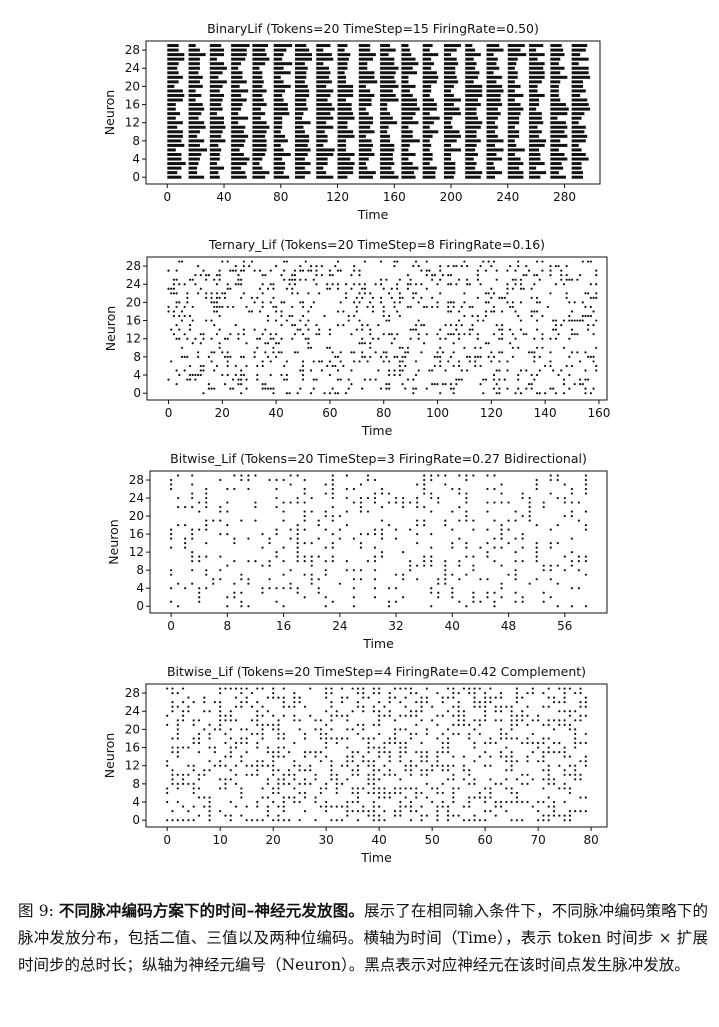  Describe the element at coordinates (339, 626) in the screenshot. I see `x-tick-label: 24` at that location.